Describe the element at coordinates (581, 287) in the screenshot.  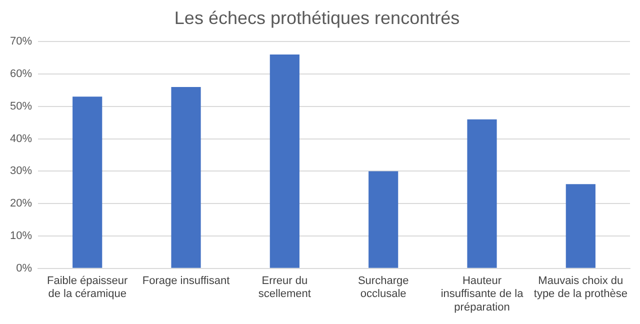
I see `x-tick-label: Mauvais choix du type de la prothèse` at that location.